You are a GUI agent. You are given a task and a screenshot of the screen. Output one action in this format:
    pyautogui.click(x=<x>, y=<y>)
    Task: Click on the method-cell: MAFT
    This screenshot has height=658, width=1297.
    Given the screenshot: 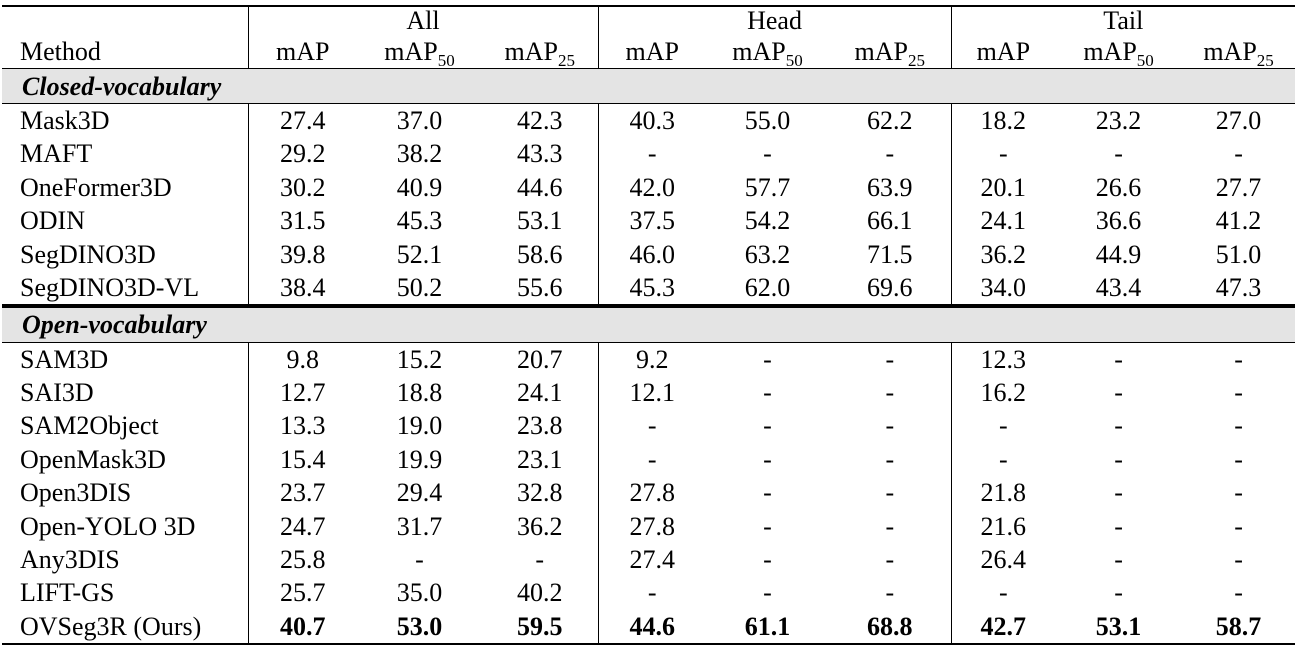 What is the action you would take?
    pyautogui.click(x=56, y=154)
    